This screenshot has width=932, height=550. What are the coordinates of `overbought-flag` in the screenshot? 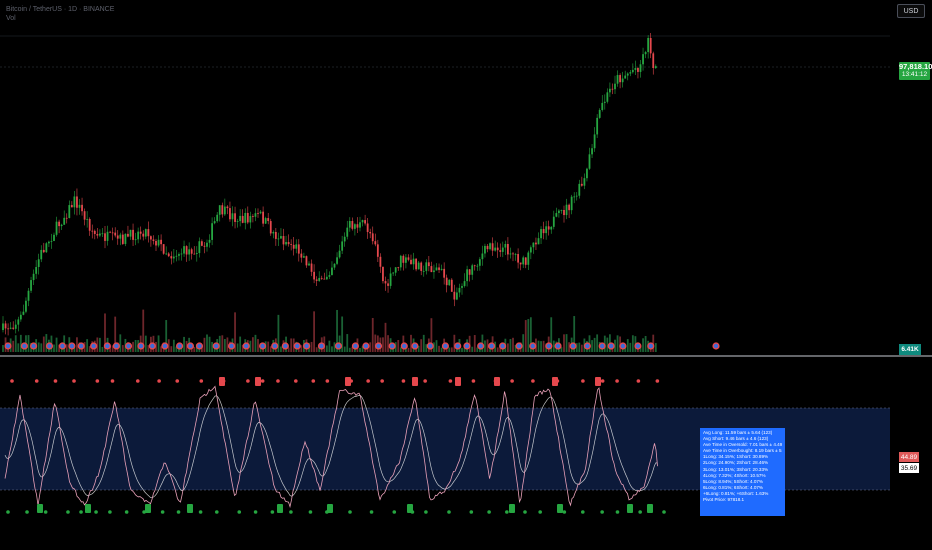 It's located at (415, 381).